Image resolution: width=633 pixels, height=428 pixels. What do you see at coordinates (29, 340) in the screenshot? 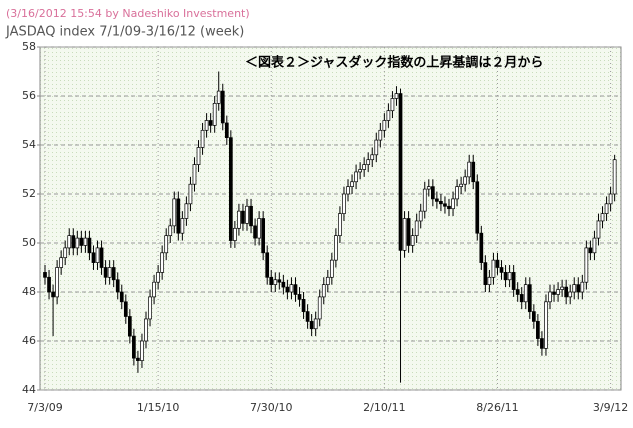
I see `y-tick-label: 46` at bounding box center [29, 340].